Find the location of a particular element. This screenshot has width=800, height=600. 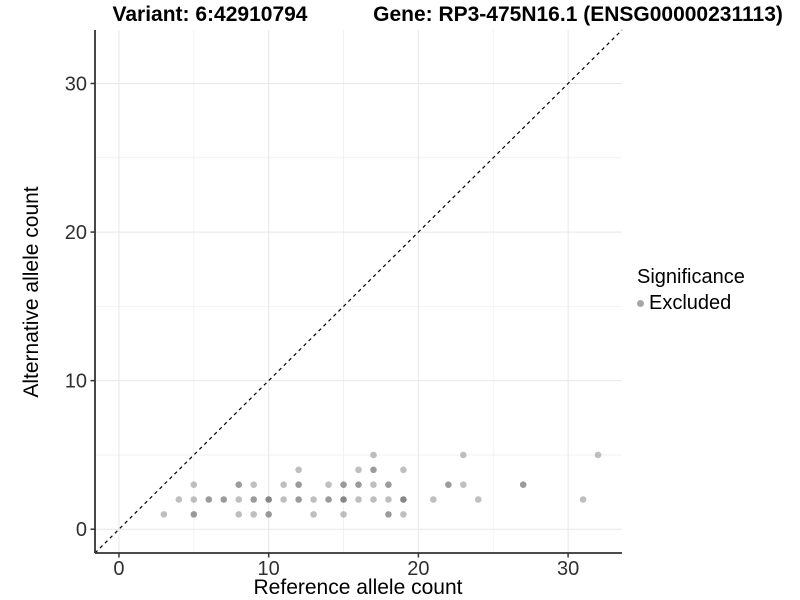

legend-title: Significance is located at coordinates (691, 277).